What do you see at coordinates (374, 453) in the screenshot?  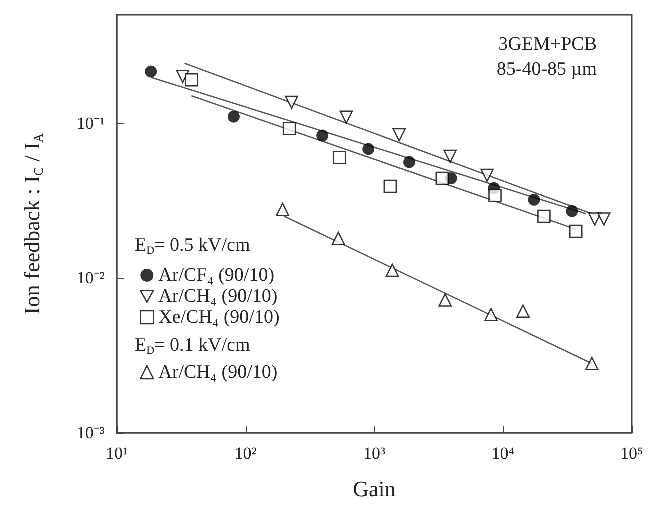 I see `x-tick-label: 10³` at bounding box center [374, 453].